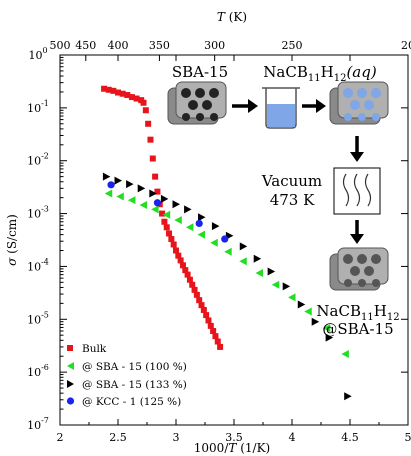 The width and height of the screenshot is (411, 456). Describe the element at coordinates (281, 108) in the screenshot. I see `beaker-icon` at that location.